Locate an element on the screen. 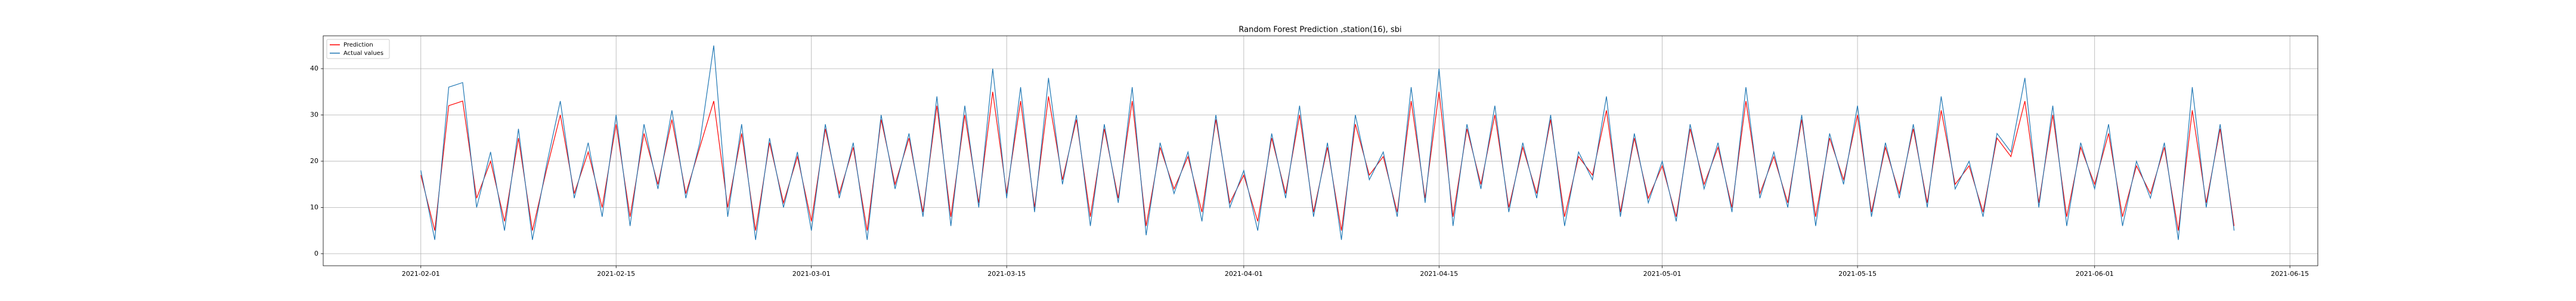 Image resolution: width=2576 pixels, height=301 pixels. legend-box is located at coordinates (358, 49).